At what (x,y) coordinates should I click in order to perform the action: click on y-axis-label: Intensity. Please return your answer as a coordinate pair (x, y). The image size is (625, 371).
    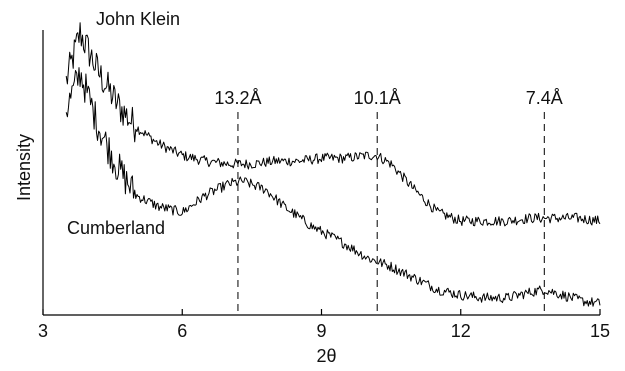
    Looking at the image, I should click on (24, 167).